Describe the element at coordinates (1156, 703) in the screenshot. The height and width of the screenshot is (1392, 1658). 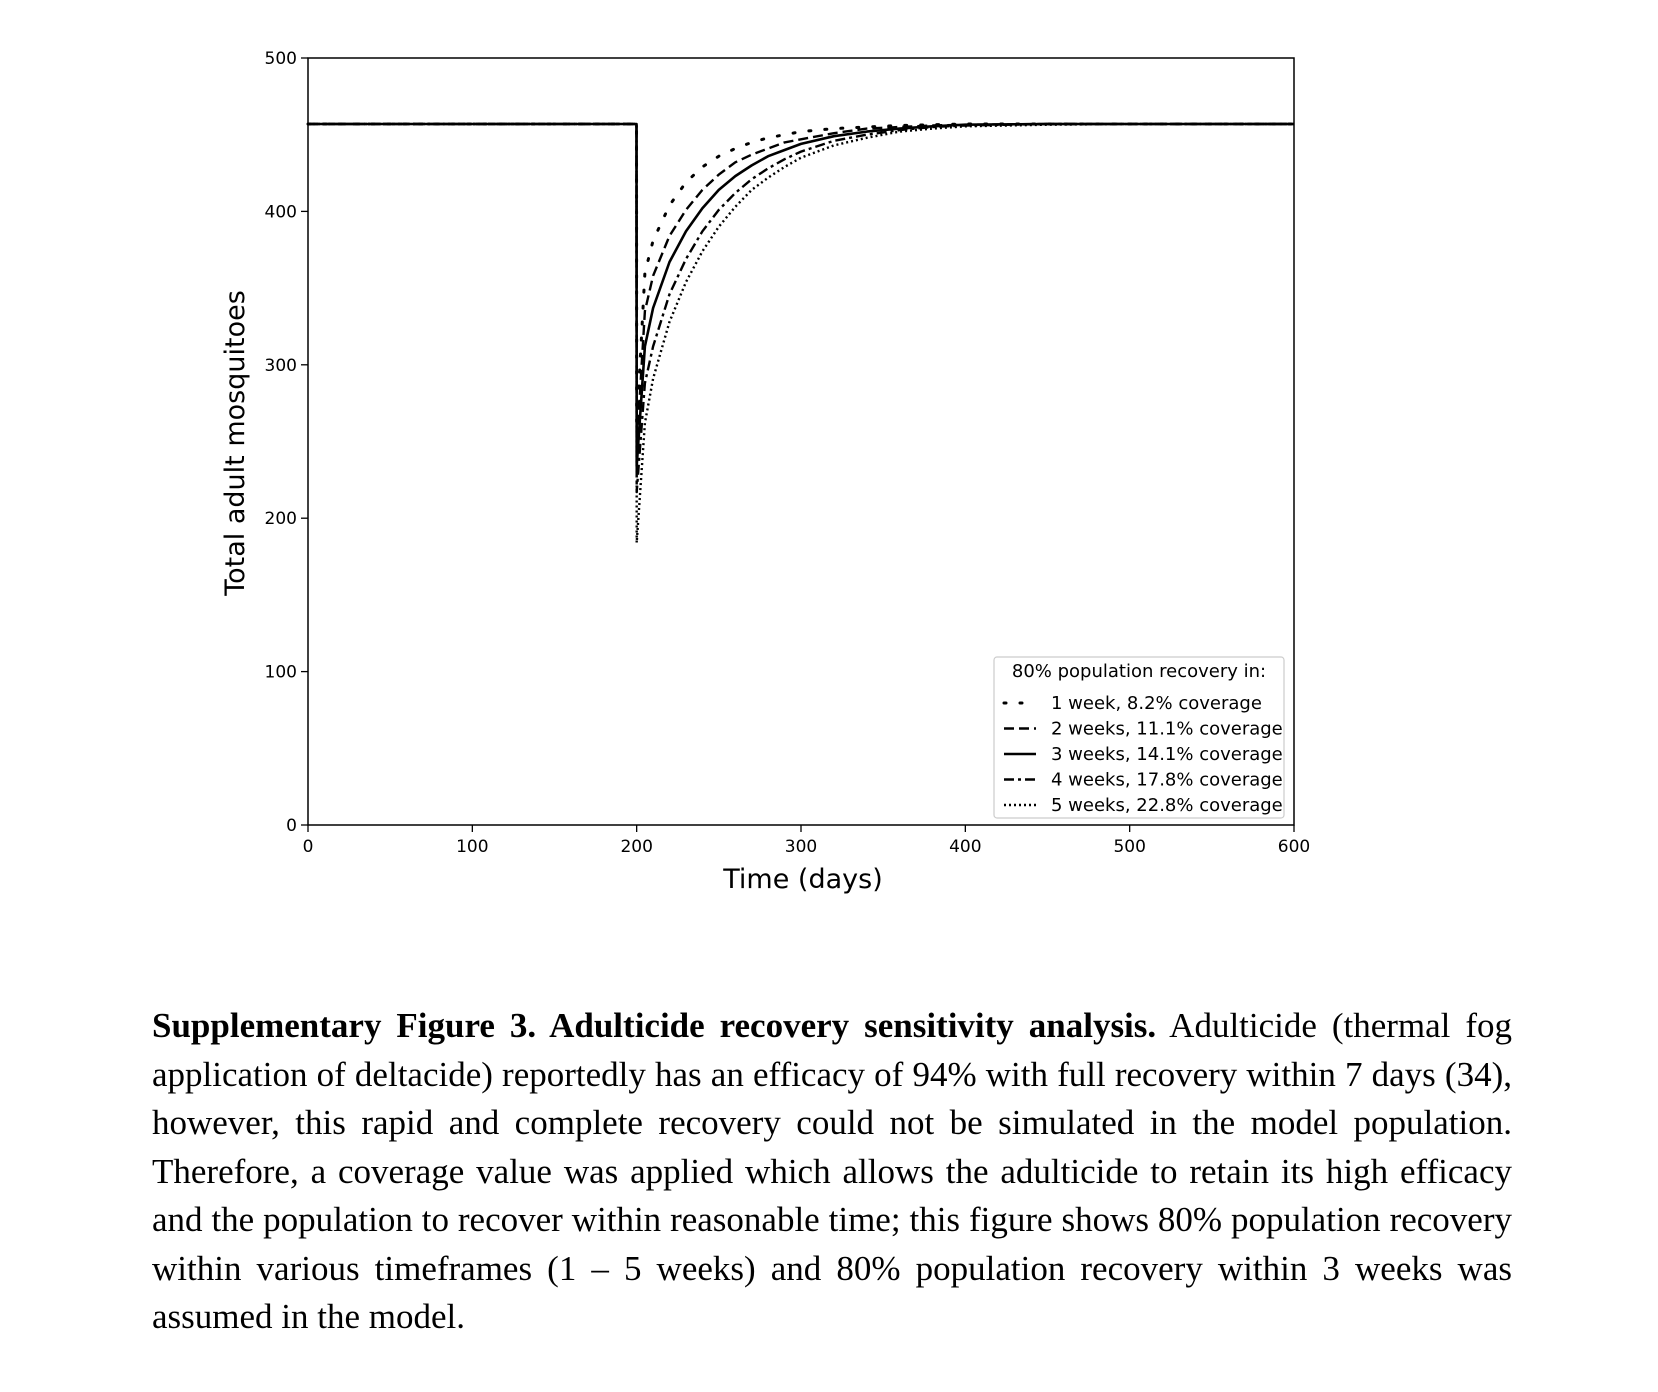
I see `legend-label: 1 week, 8.2% coverage` at that location.